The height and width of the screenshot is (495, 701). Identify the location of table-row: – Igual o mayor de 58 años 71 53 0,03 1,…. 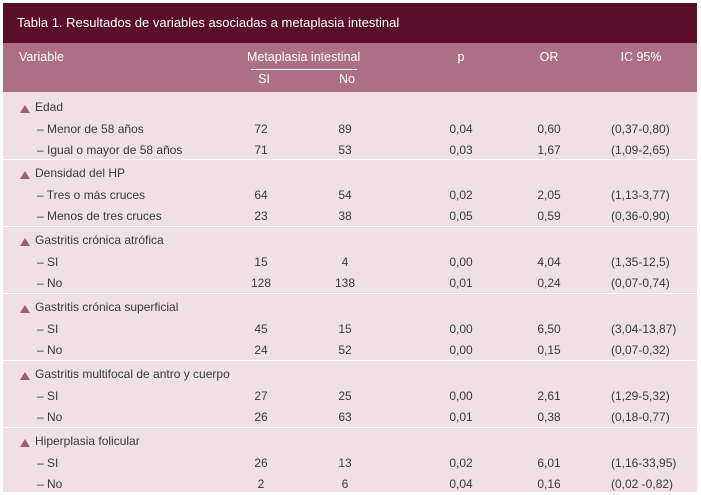
(350, 150).